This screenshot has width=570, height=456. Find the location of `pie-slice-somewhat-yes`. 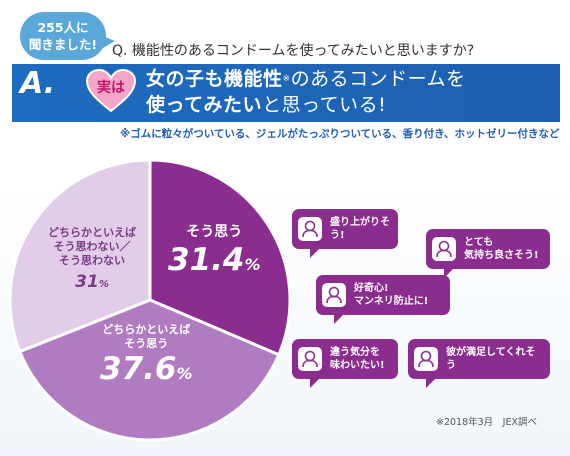

pie-slice-somewhat-yes is located at coordinates (149, 370).